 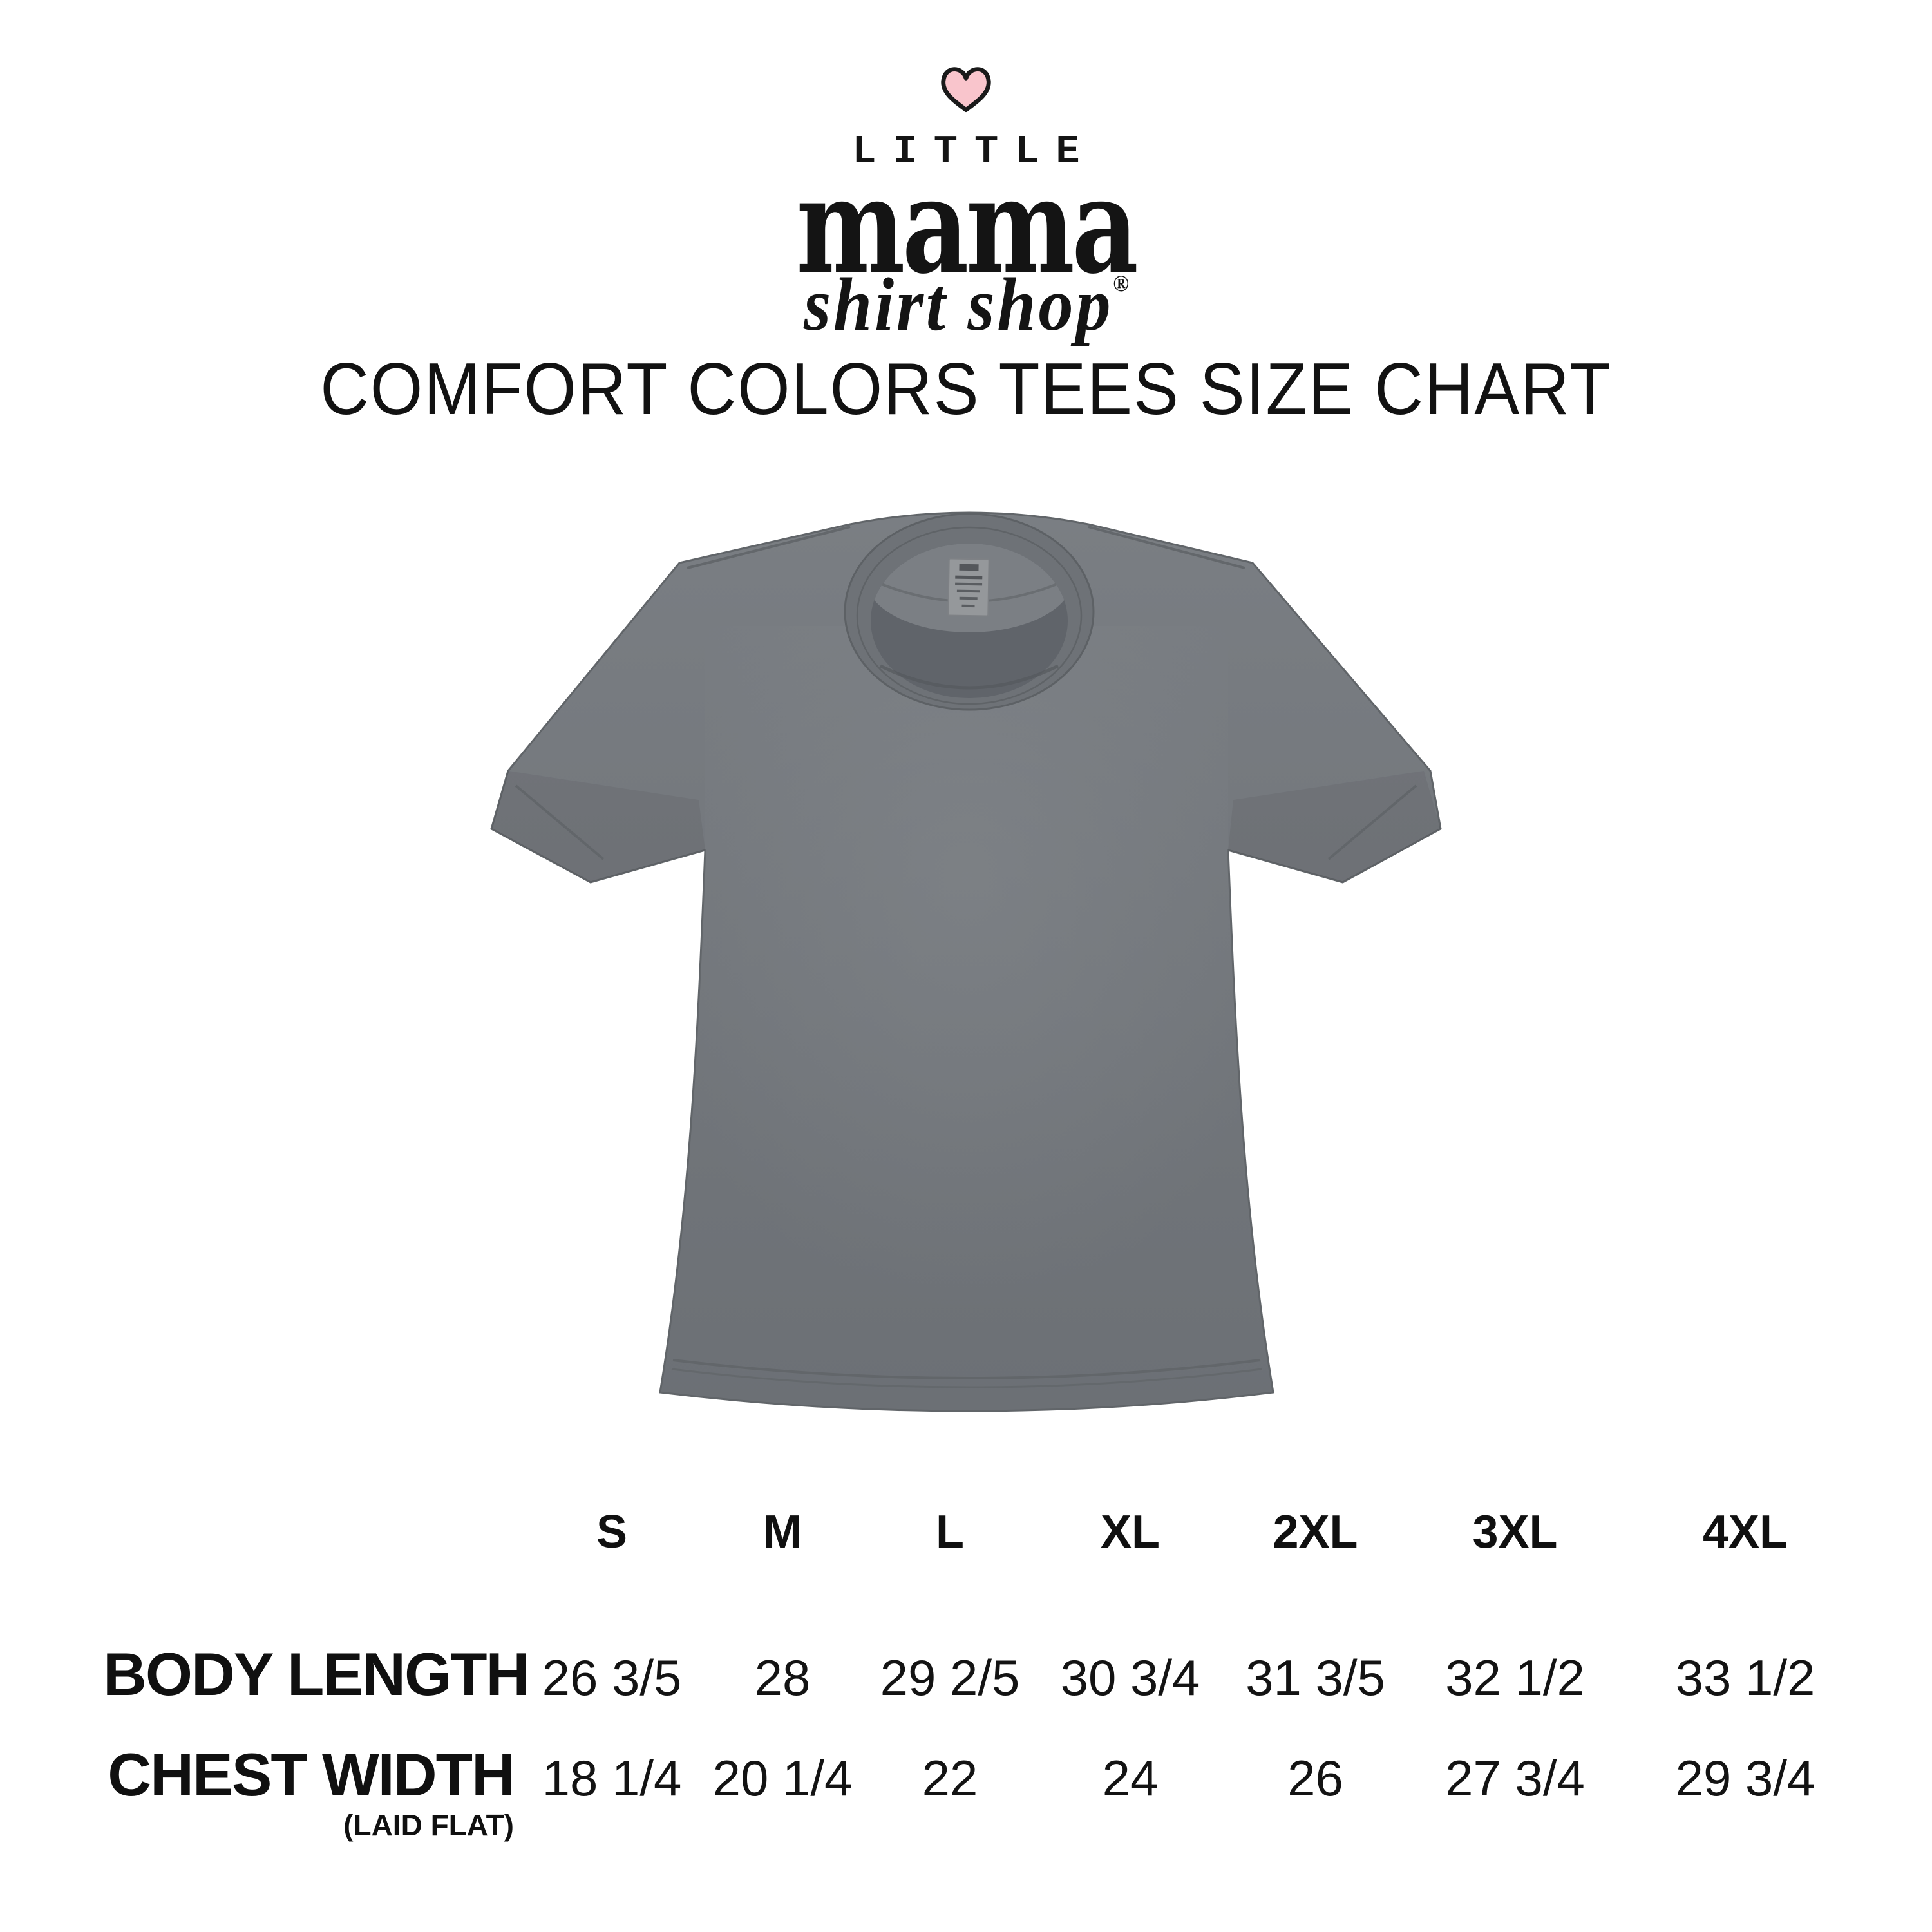 What do you see at coordinates (429, 1825) in the screenshot?
I see `row-sublabel-laid-flat: (LAID FLAT)` at bounding box center [429, 1825].